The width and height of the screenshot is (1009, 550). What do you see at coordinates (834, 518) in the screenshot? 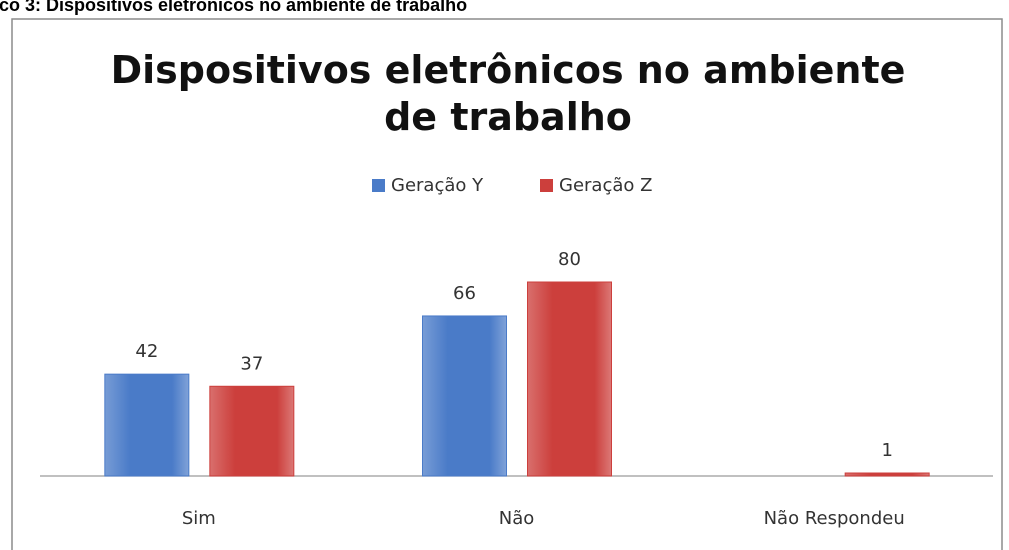
I see `x-tick-label: Não Respondeu` at bounding box center [834, 518].